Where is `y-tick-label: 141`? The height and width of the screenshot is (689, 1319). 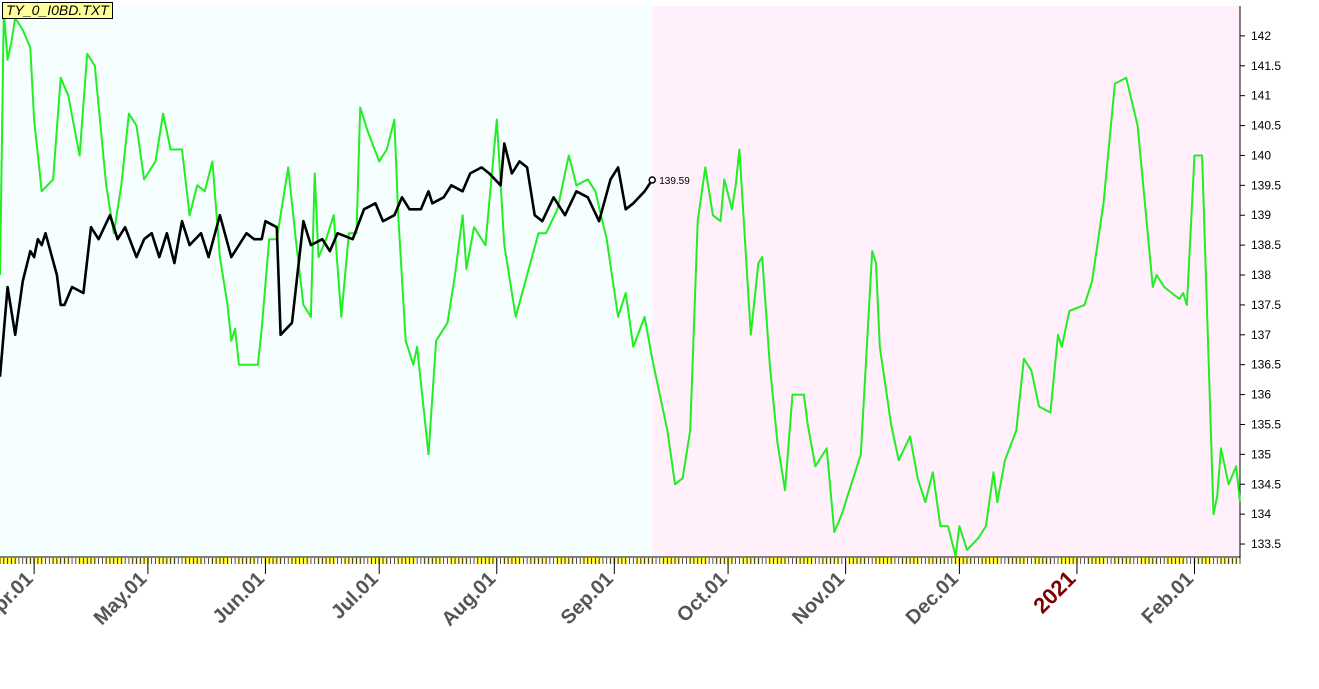 y-tick-label: 141 is located at coordinates (1261, 96).